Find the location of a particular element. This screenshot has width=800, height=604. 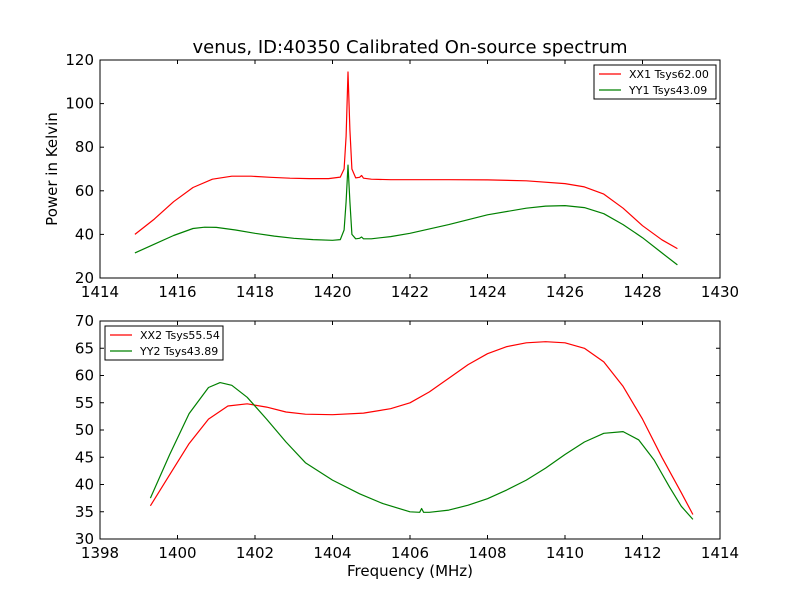

legend: XX1 Tsys62.00 YY1 Tsys43.09 is located at coordinates (655, 82).